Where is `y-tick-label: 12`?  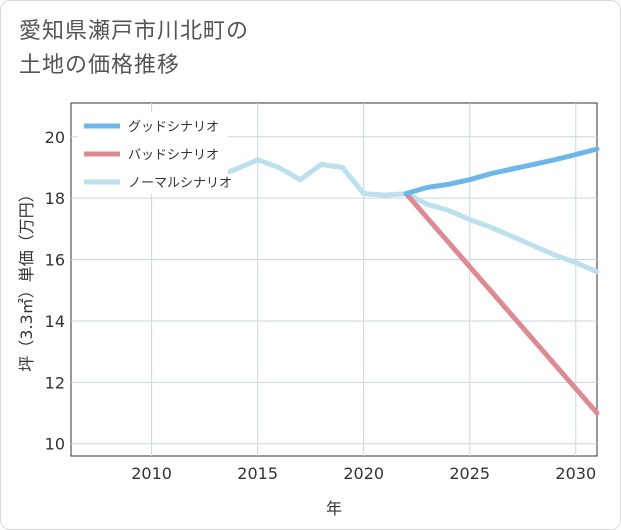
y-tick-label: 12 is located at coordinates (55, 382).